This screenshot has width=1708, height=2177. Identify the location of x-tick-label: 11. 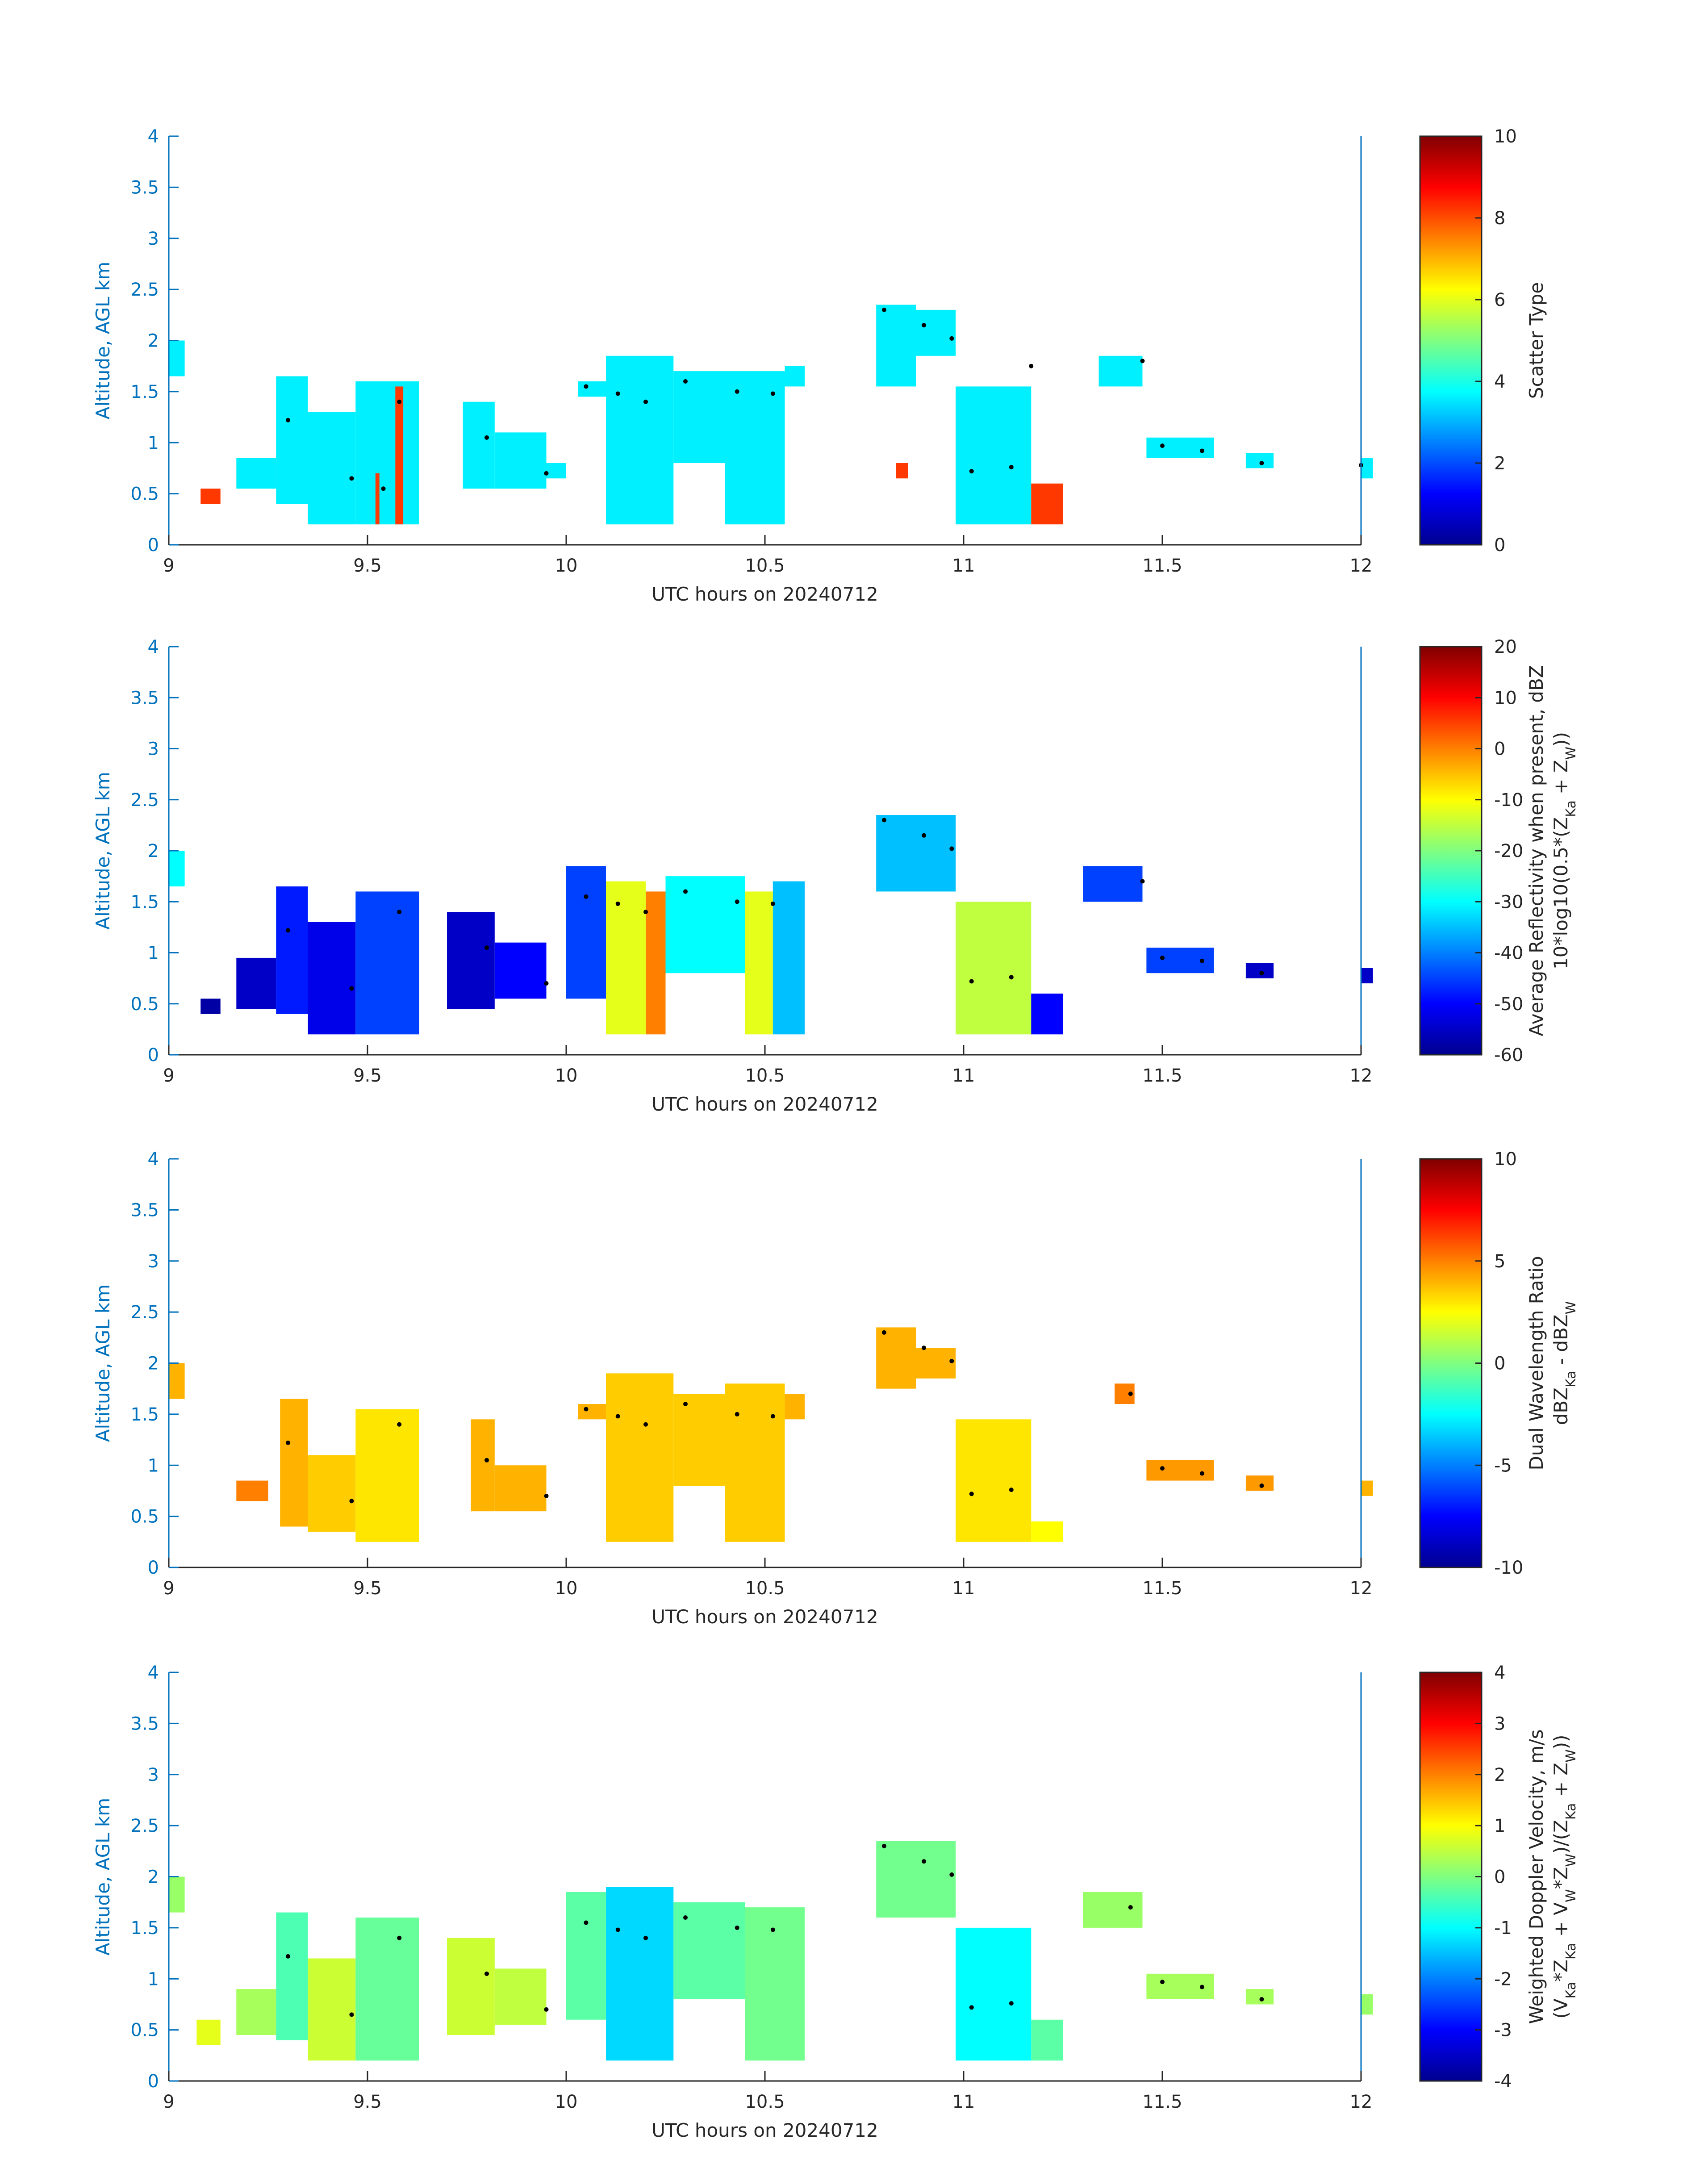
(963, 1588).